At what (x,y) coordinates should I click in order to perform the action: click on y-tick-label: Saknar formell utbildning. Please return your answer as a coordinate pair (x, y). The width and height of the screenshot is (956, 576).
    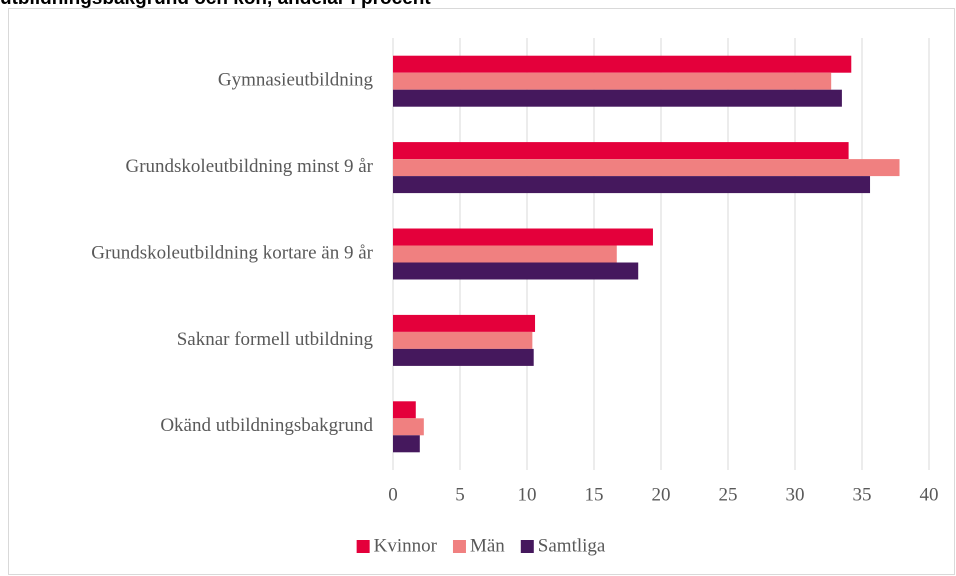
    Looking at the image, I should click on (275, 339).